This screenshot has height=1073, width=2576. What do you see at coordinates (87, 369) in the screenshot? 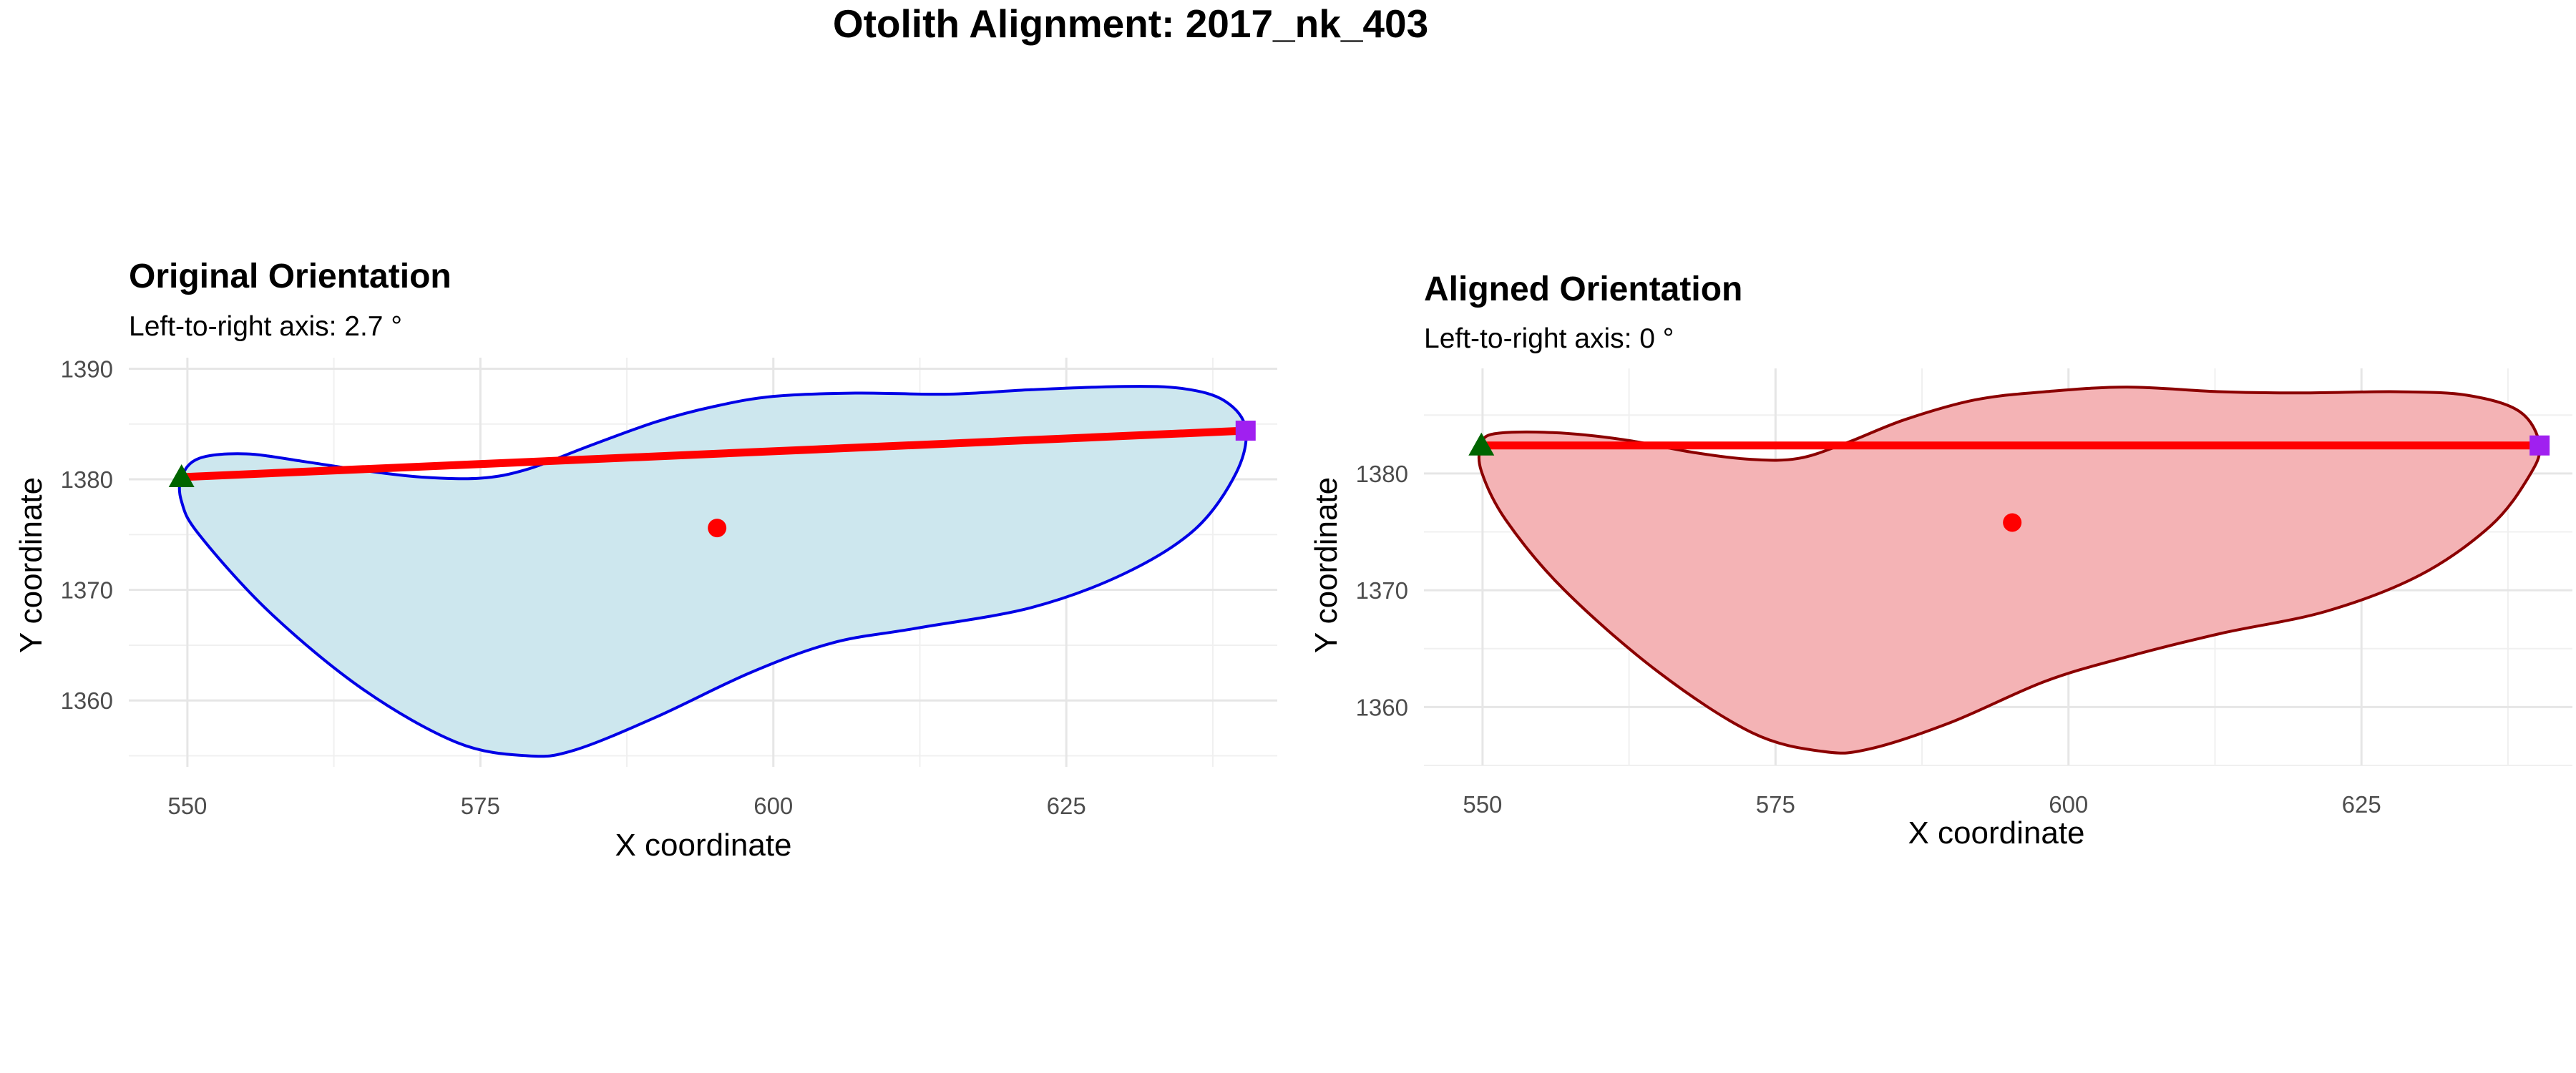
I see `y-tick-label: 1390` at bounding box center [87, 369].